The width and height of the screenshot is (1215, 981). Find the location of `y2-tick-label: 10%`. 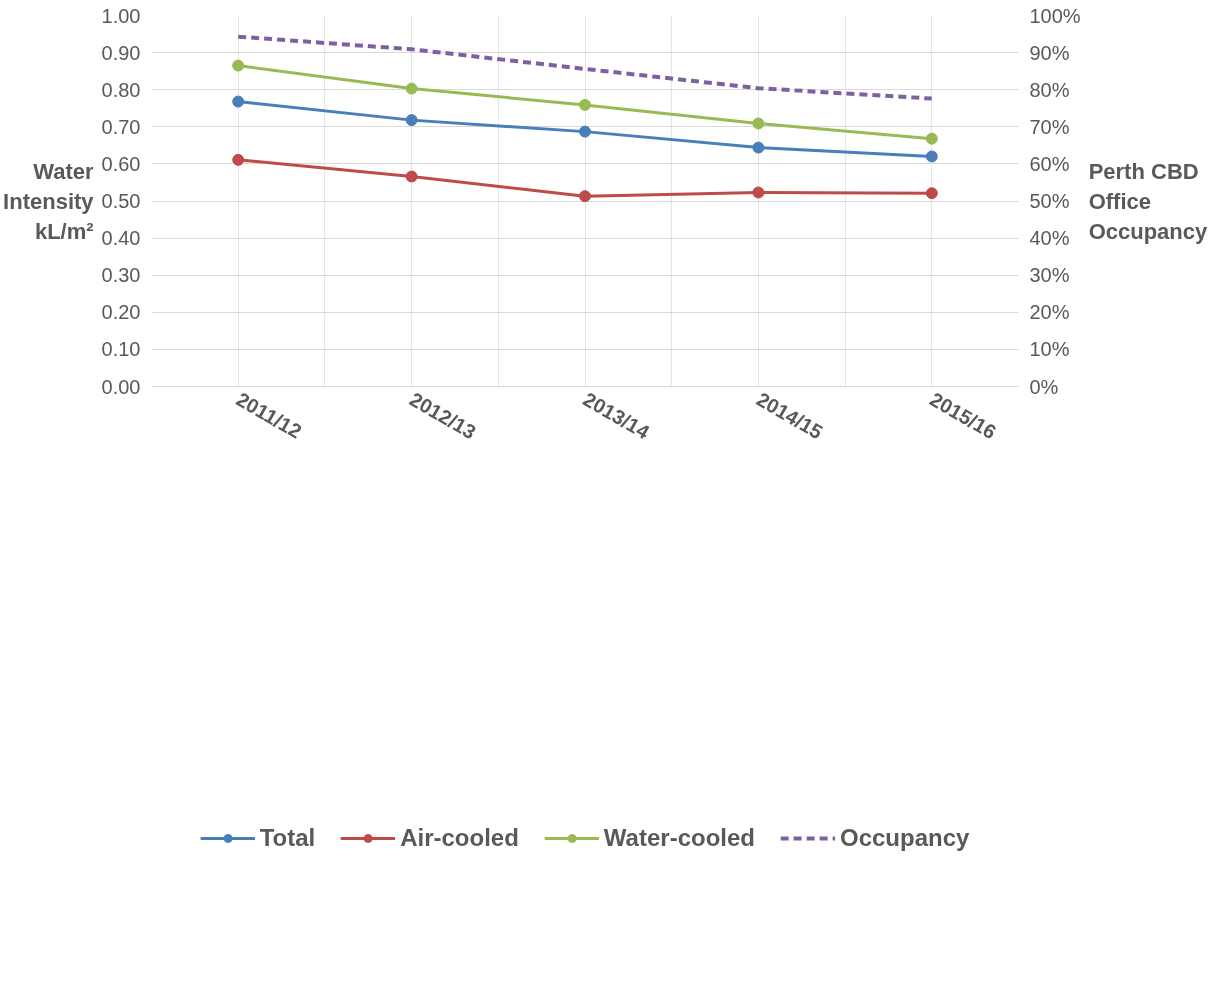

y2-tick-label: 10% is located at coordinates (1049, 349).